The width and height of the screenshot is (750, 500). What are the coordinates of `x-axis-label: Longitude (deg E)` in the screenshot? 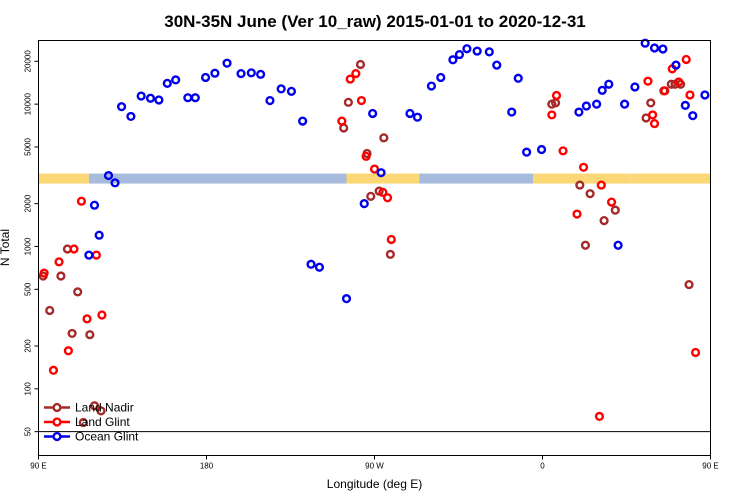 It's located at (374, 484).